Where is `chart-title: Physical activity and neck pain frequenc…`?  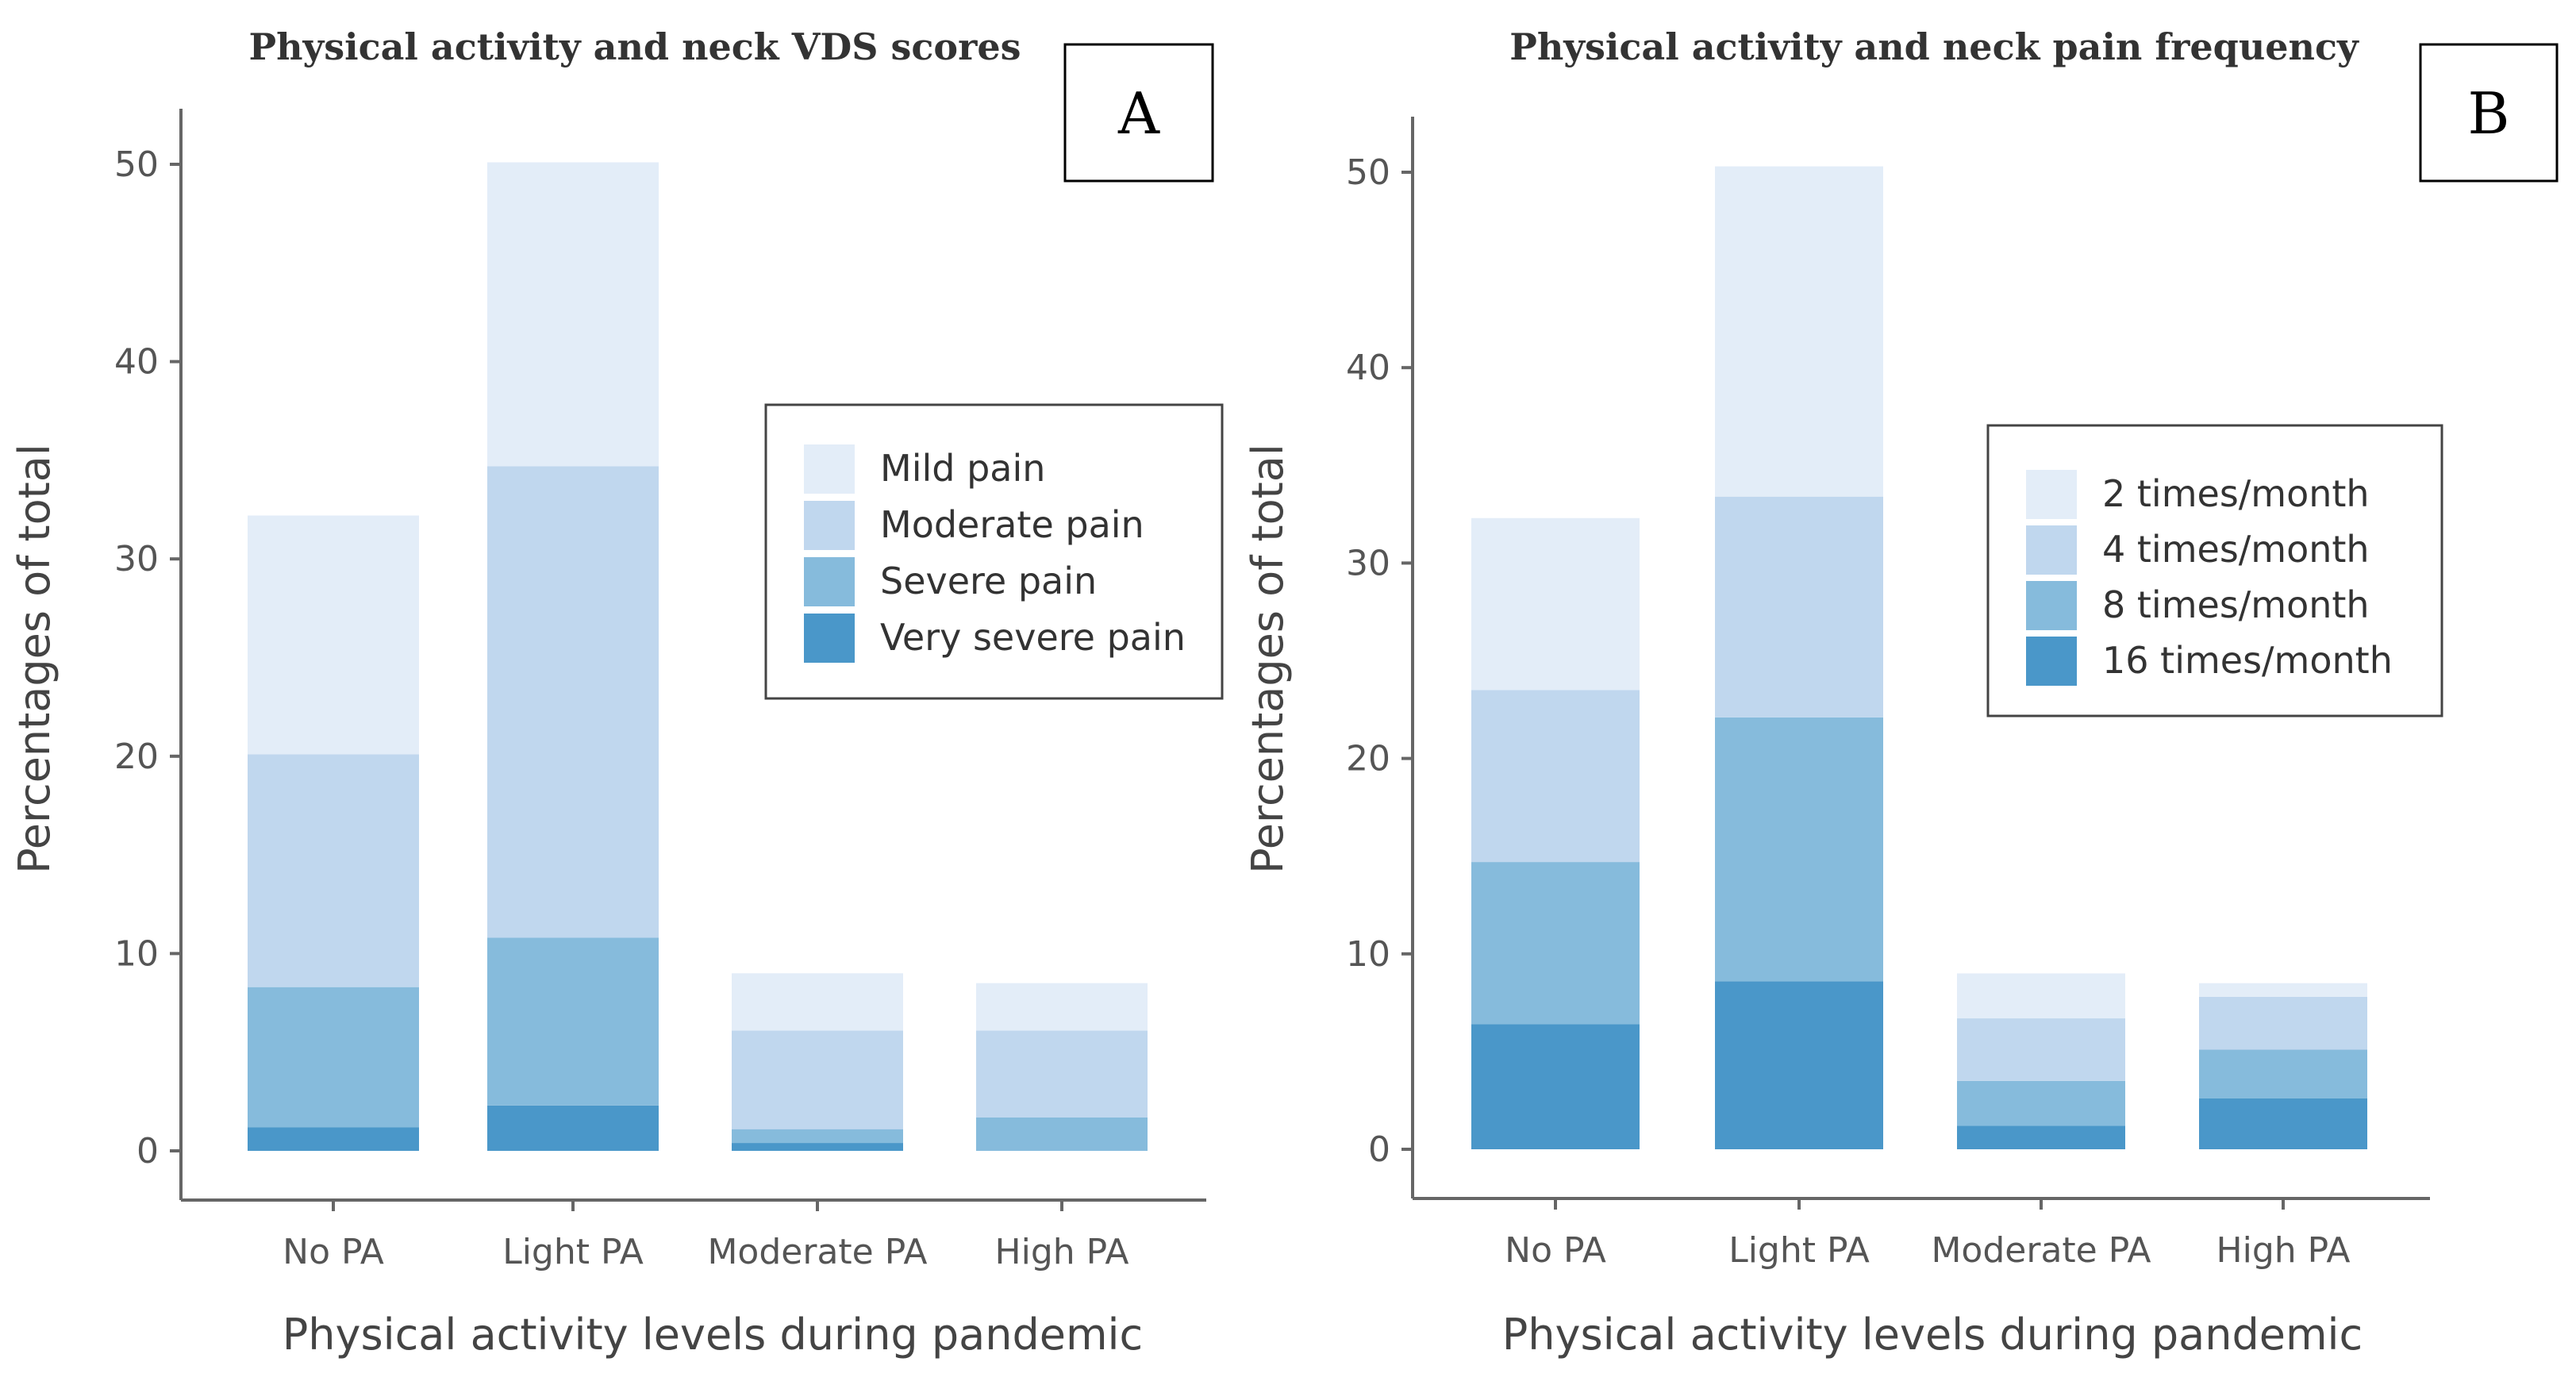 chart-title: Physical activity and neck pain frequenc… is located at coordinates (1934, 46).